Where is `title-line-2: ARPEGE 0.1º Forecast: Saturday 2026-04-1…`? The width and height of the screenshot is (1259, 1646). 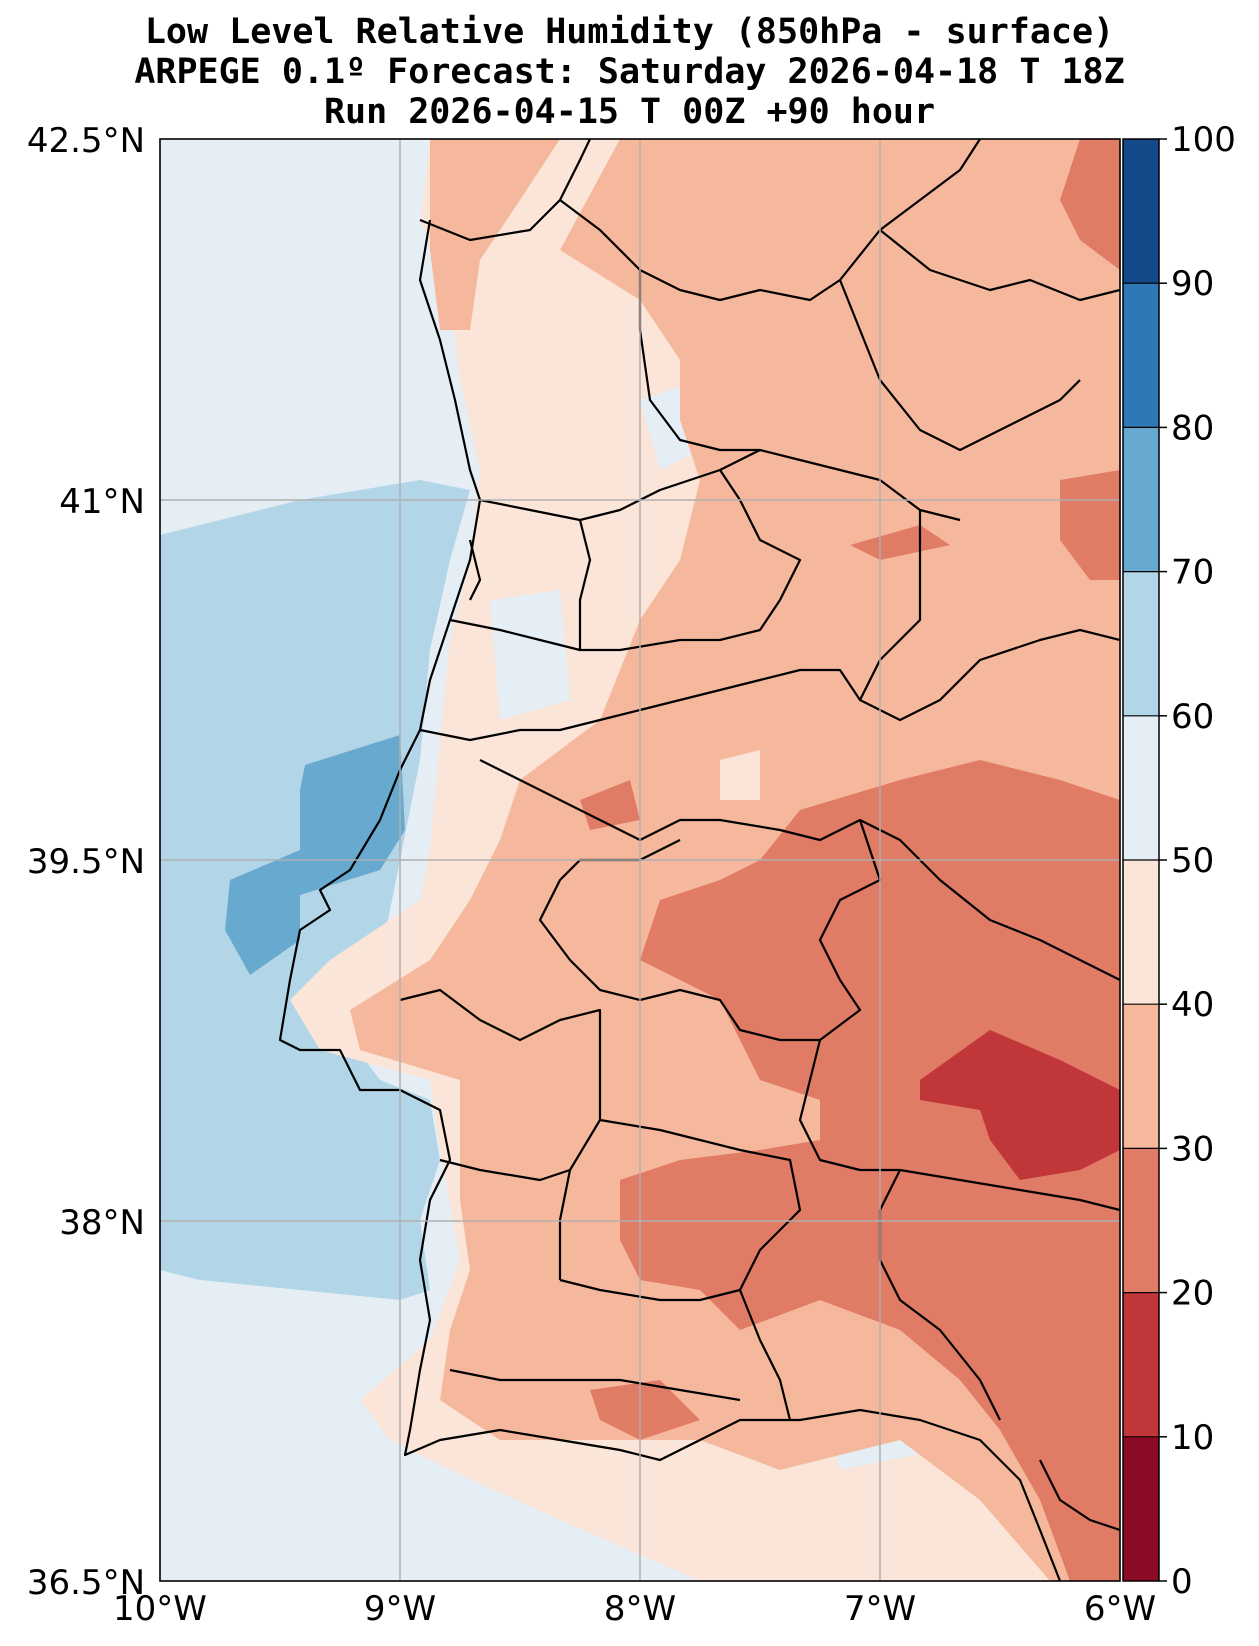
title-line-2: ARPEGE 0.1º Forecast: Saturday 2026-04-1… is located at coordinates (629, 72).